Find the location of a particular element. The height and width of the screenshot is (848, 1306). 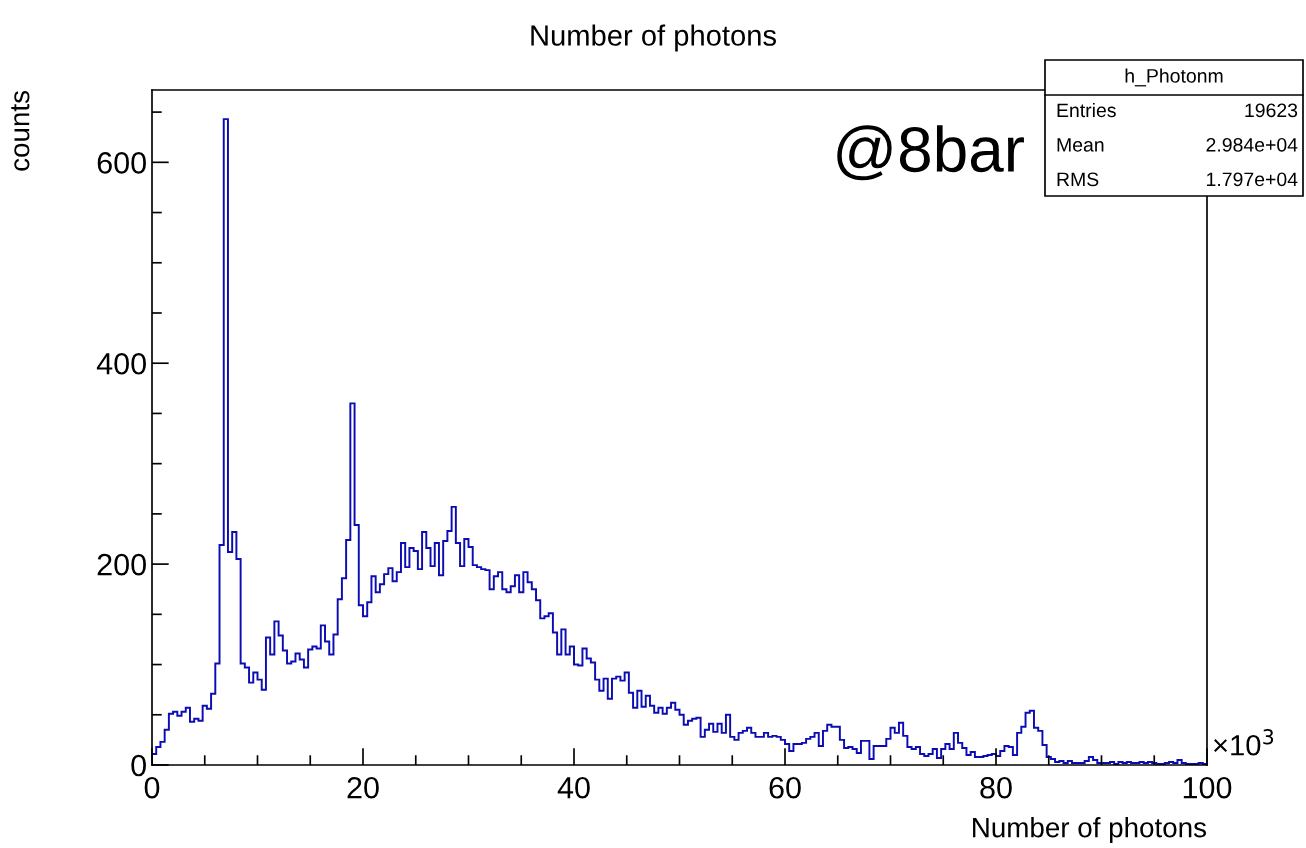

annotation: Mean is located at coordinates (1080, 145).